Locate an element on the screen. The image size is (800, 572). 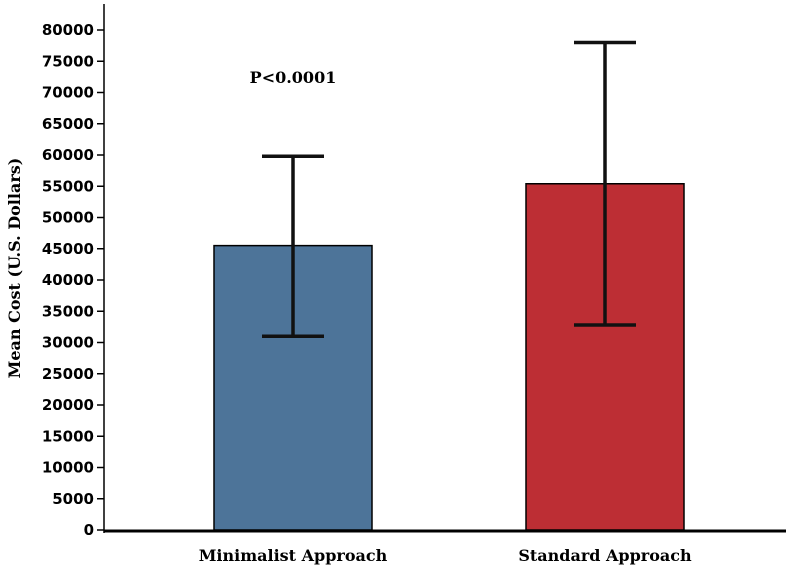
x-axis-labels: Minimalist Approach Standard Approach is located at coordinates (445, 555).